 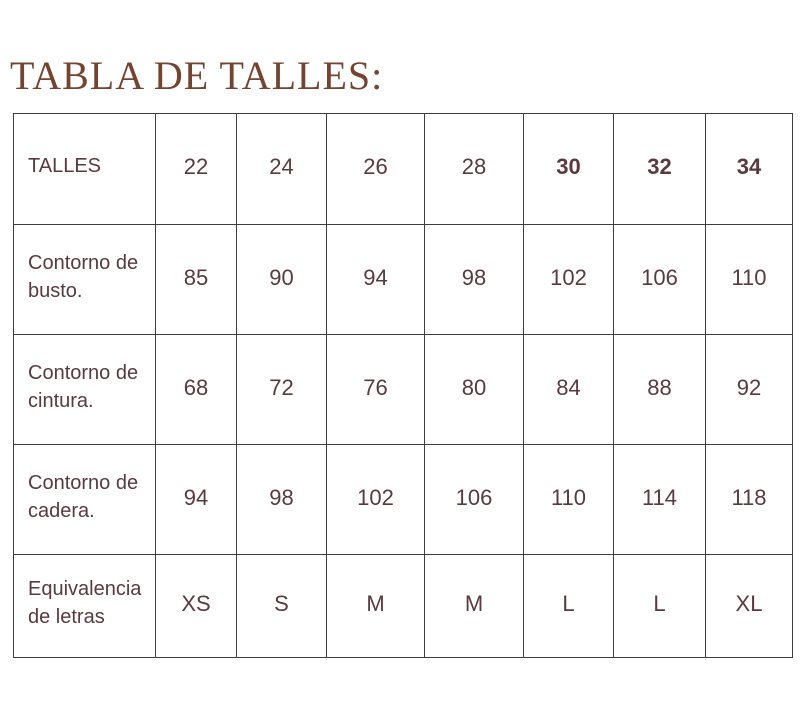 I want to click on page-title: TABLA DE TALLES:, so click(x=197, y=75).